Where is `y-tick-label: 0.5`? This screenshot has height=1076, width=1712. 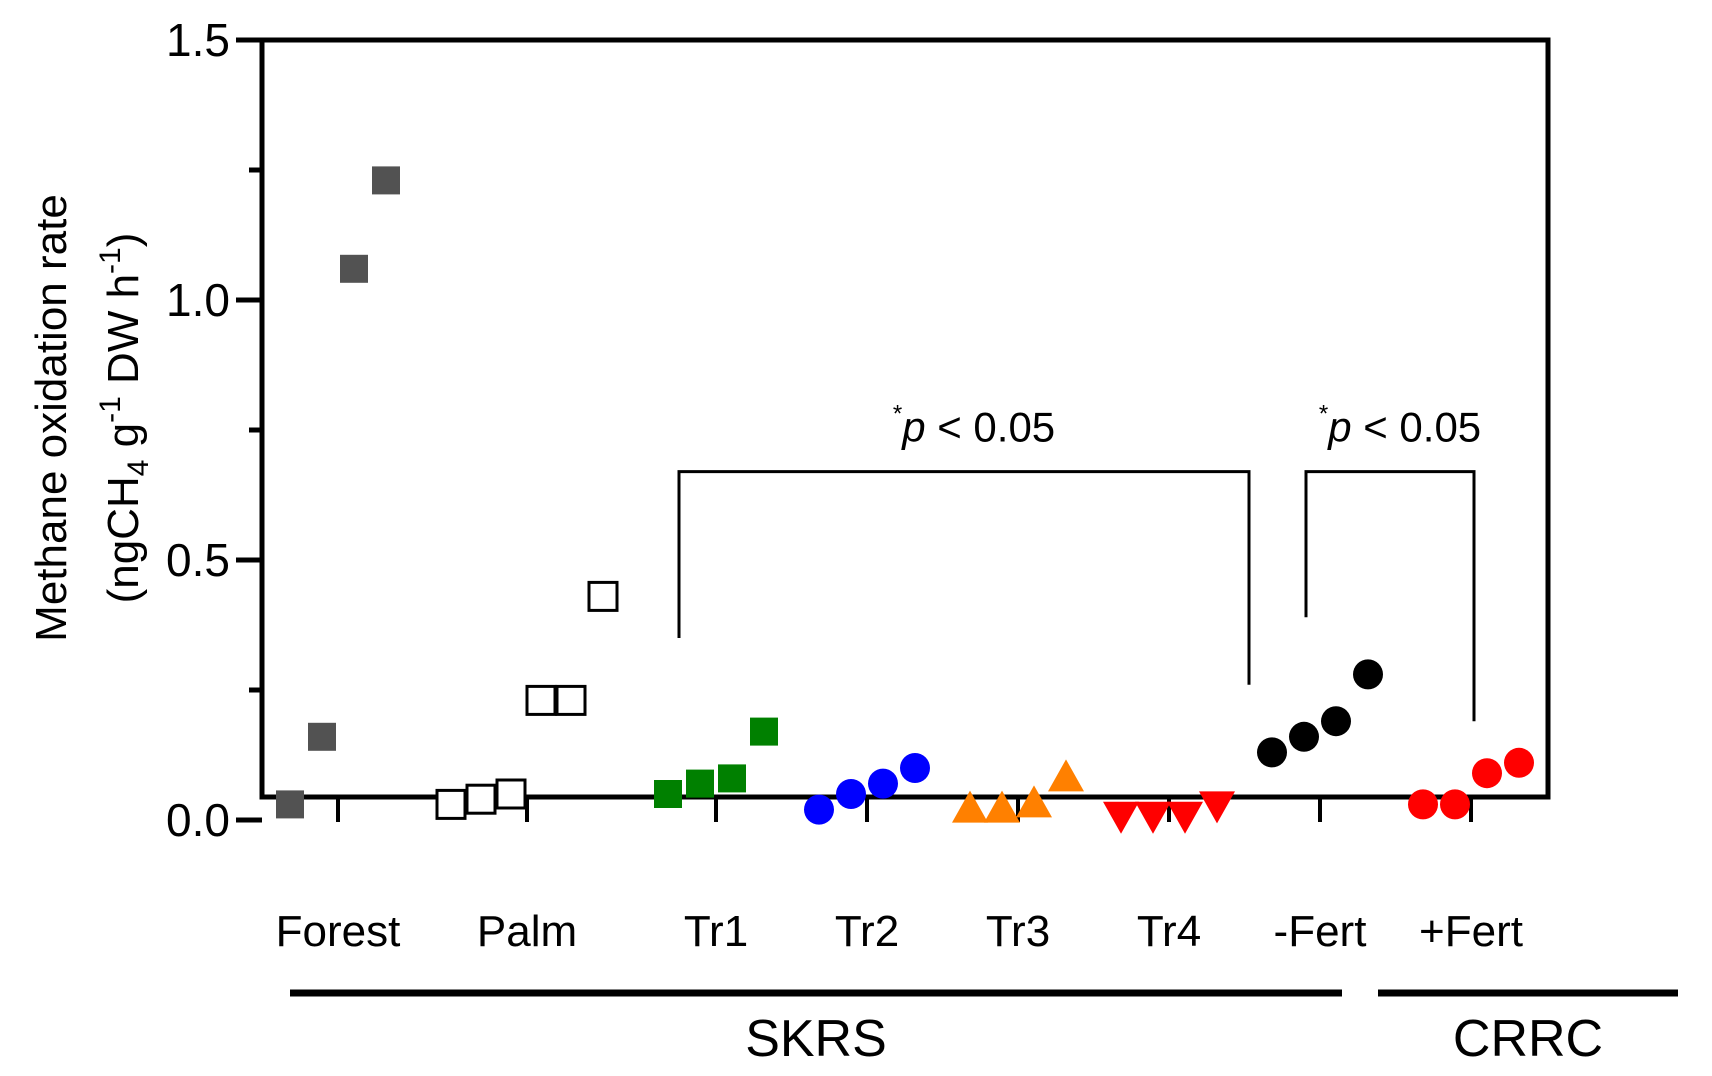
y-tick-label: 0.5 is located at coordinates (198, 560).